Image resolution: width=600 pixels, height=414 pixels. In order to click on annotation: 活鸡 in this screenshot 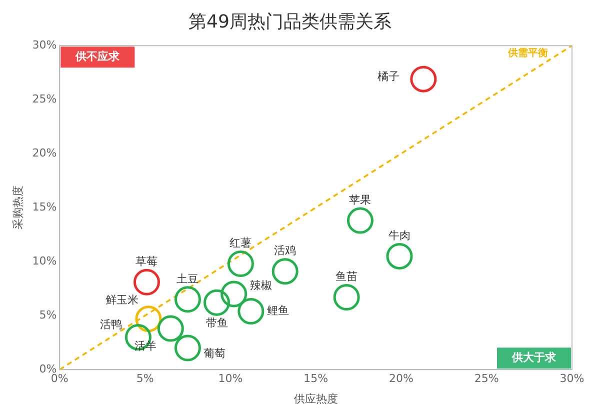, I will do `click(285, 251)`.